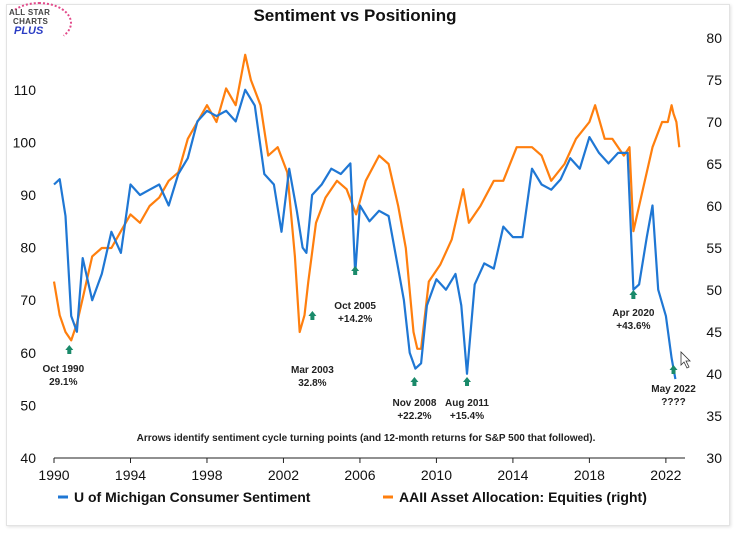 This screenshot has height=536, width=741. I want to click on x-tick-label: 1994, so click(130, 475).